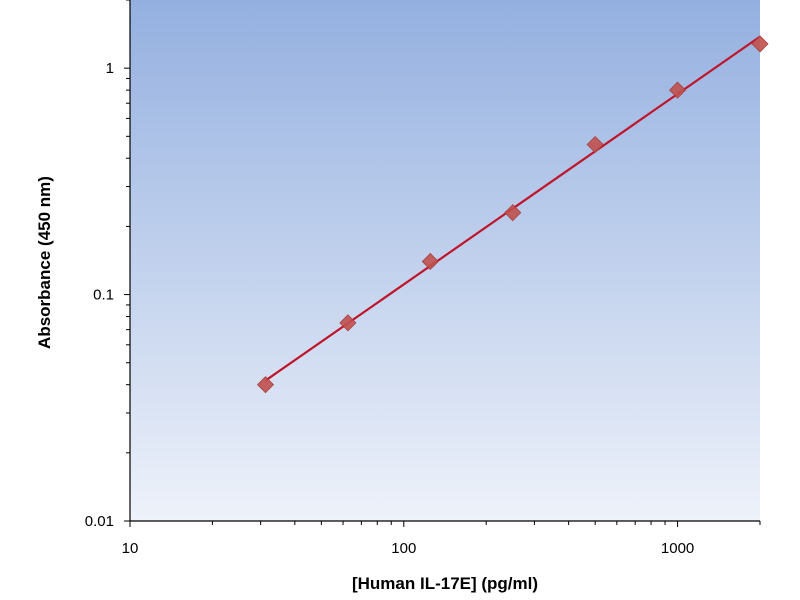 This screenshot has height=600, width=800. I want to click on x-tick-label: 100, so click(403, 548).